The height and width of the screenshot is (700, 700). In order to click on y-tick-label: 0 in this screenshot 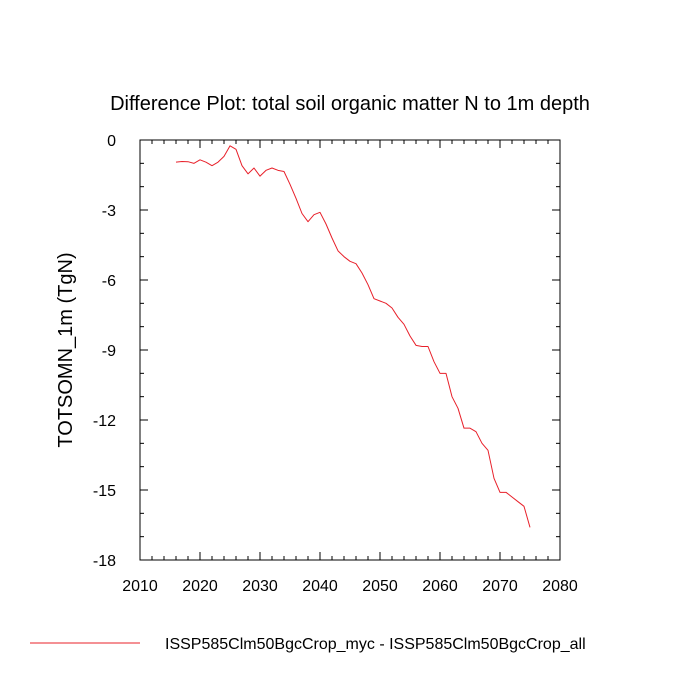, I will do `click(111, 141)`.